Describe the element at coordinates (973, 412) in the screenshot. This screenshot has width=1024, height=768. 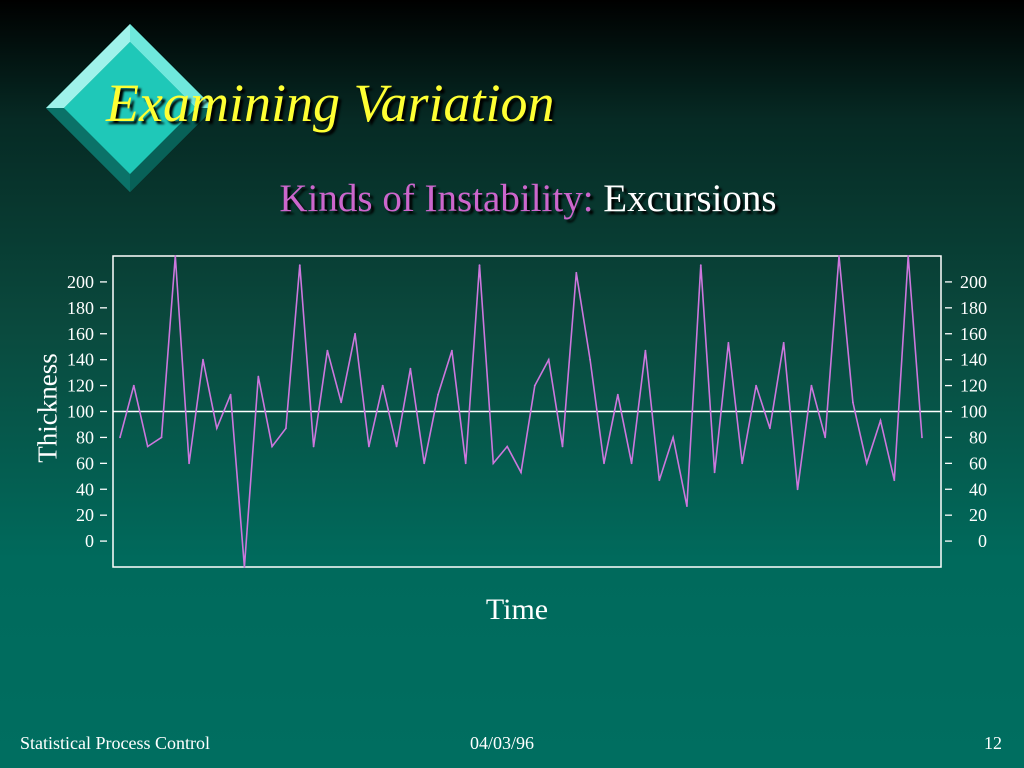
I see `y-tick-label-right: 100` at that location.